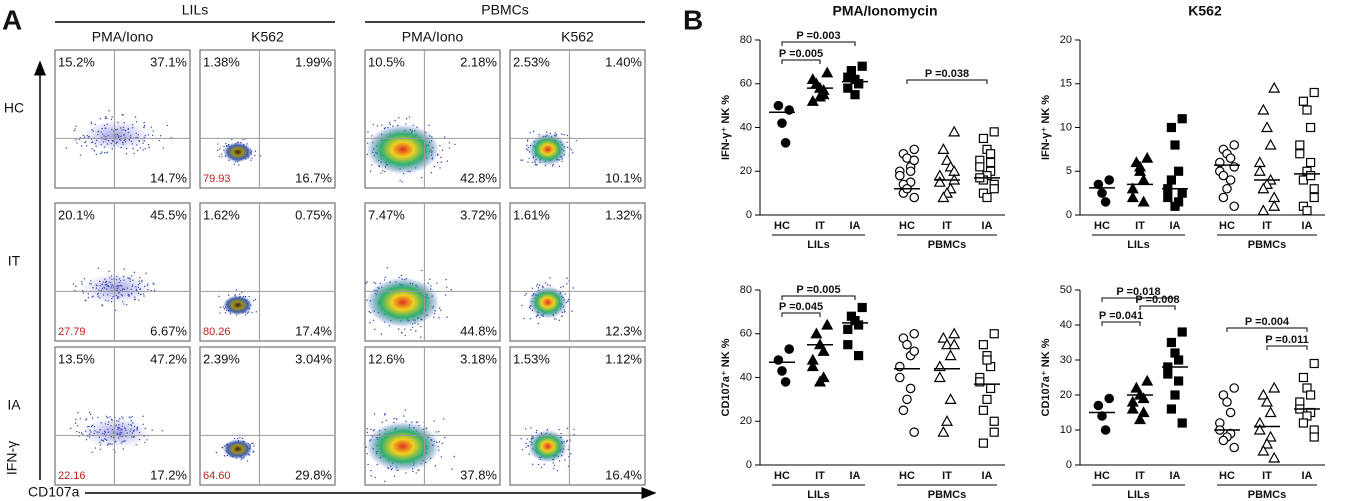 The width and height of the screenshot is (1350, 501). Describe the element at coordinates (623, 330) in the screenshot. I see `quadrant-lr: 12.3%` at that location.